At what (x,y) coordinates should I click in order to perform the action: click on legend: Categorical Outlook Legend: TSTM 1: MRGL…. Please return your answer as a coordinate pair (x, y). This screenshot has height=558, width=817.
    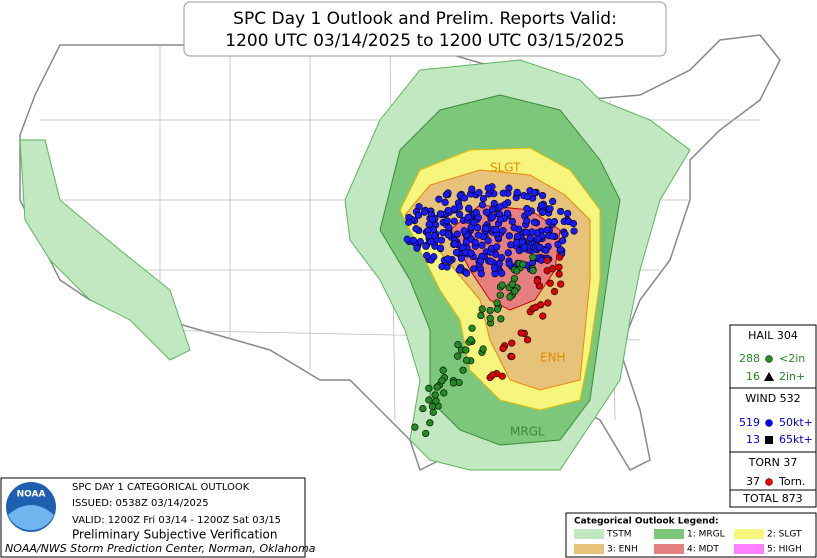
    Looking at the image, I should click on (691, 535).